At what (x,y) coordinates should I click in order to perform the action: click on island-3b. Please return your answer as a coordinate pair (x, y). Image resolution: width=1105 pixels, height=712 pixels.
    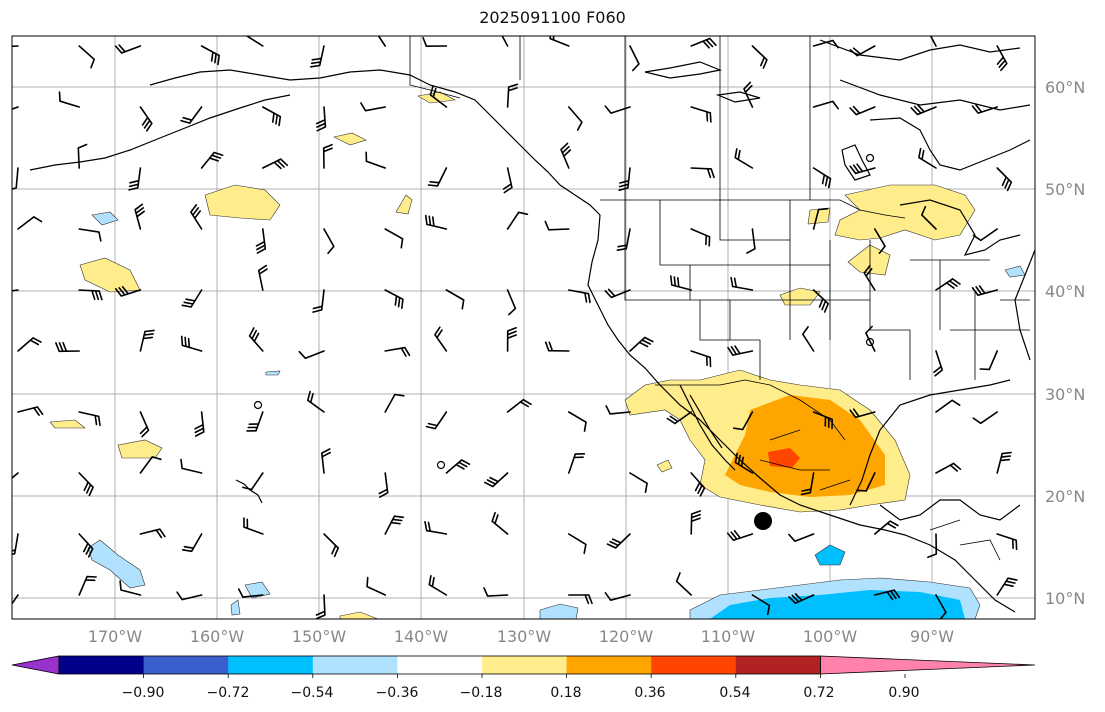
    Looking at the image, I should click on (870, 158).